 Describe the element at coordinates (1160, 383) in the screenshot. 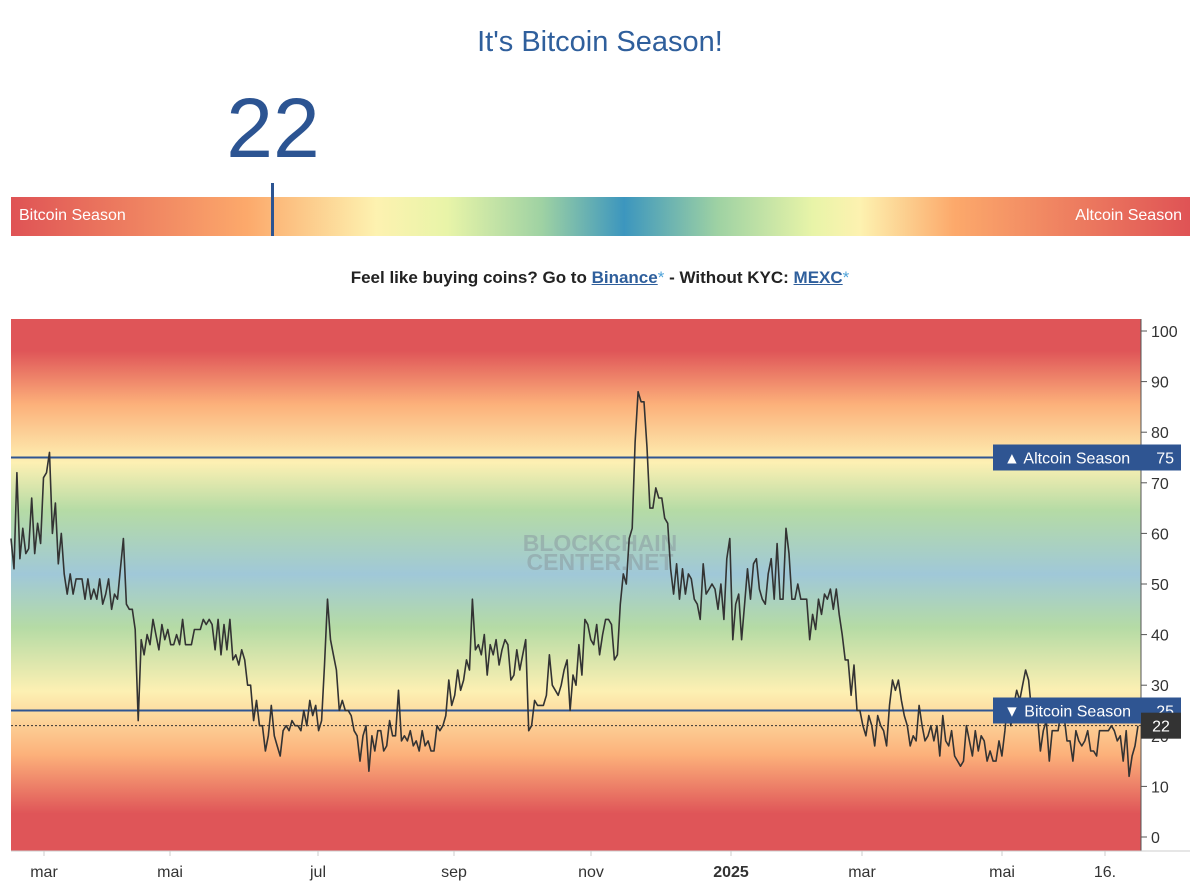

I see `y-tick-label: 90` at that location.